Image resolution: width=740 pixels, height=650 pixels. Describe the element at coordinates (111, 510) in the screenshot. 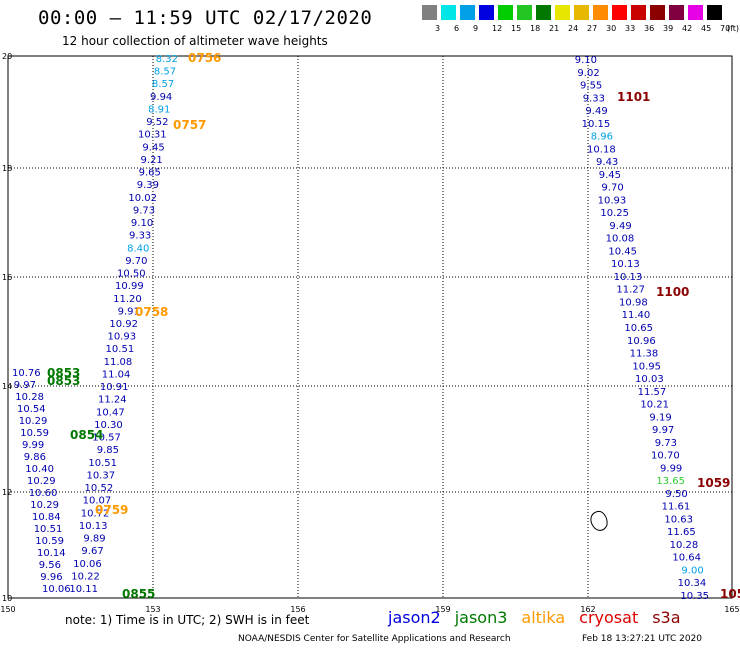

I see `time-label: 0759` at that location.